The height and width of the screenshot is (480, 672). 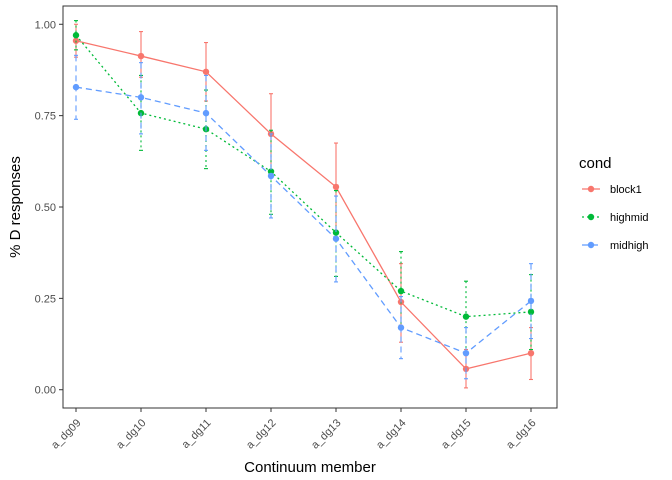 I want to click on legend-label: midhigh, so click(x=629, y=246).